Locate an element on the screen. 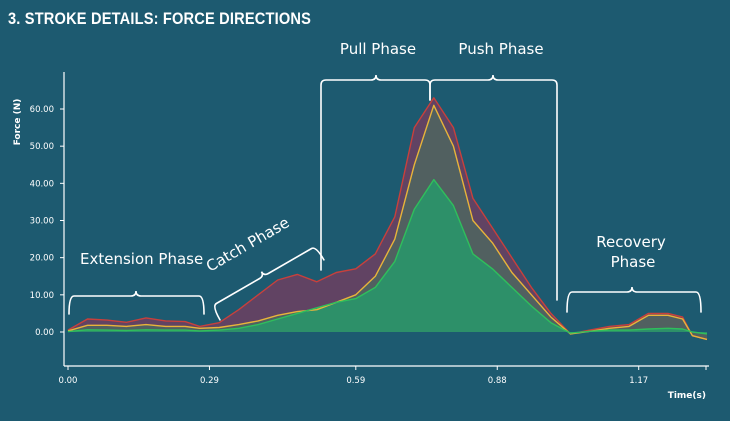 Image resolution: width=730 pixels, height=421 pixels. x-tick-label: 0.00 is located at coordinates (68, 381).